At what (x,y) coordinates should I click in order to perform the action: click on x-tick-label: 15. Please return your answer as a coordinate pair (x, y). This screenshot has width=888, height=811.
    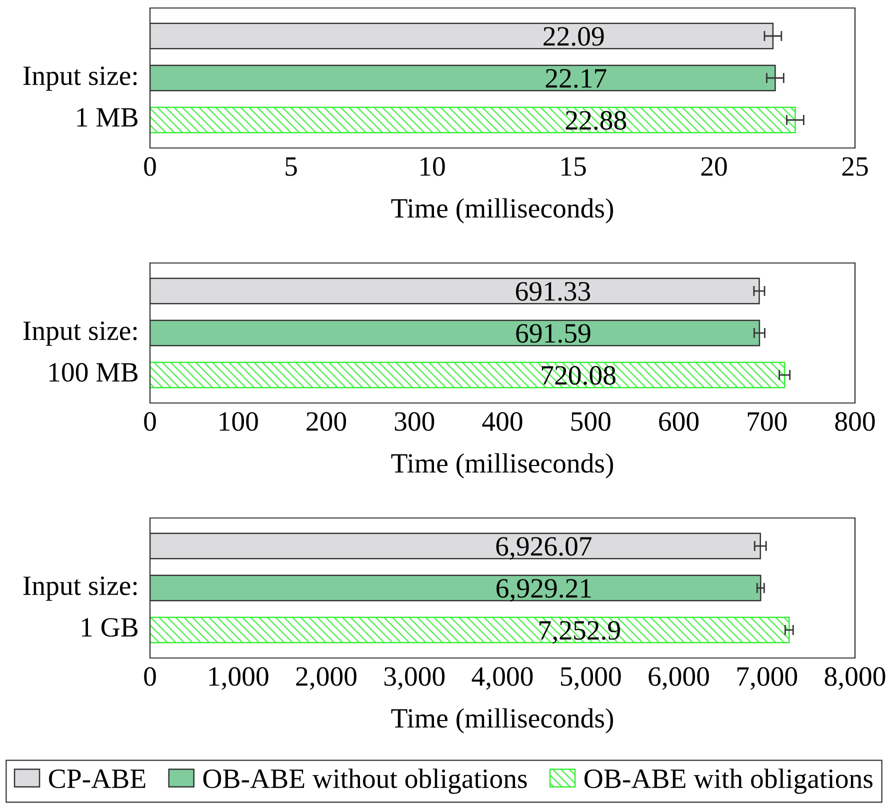
    Looking at the image, I should click on (574, 166).